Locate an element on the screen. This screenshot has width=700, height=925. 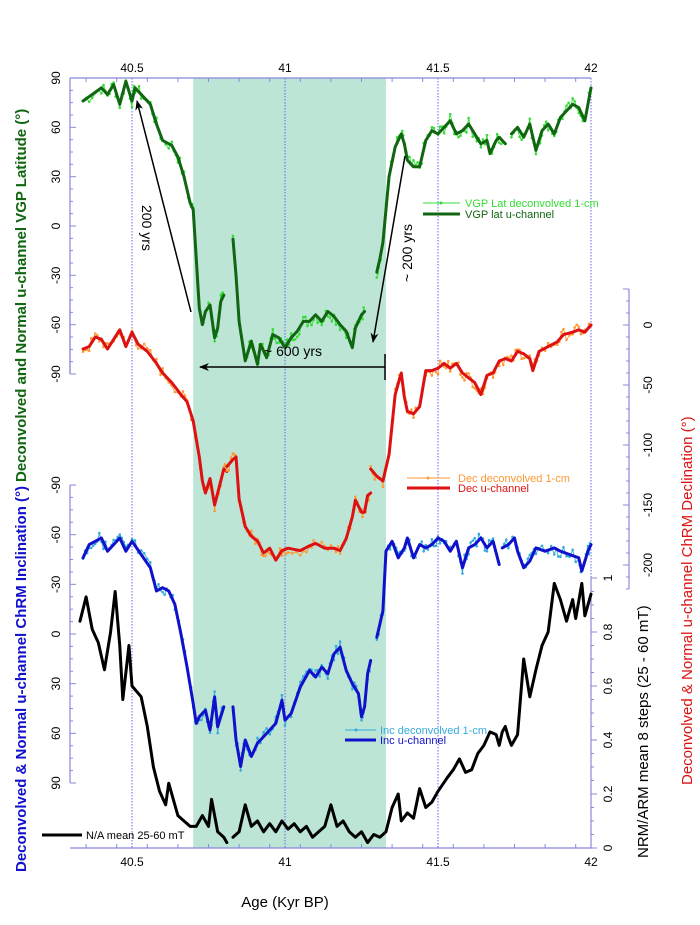
legend-dec-decon: Dec deconvolved 1-cm is located at coordinates (514, 479).